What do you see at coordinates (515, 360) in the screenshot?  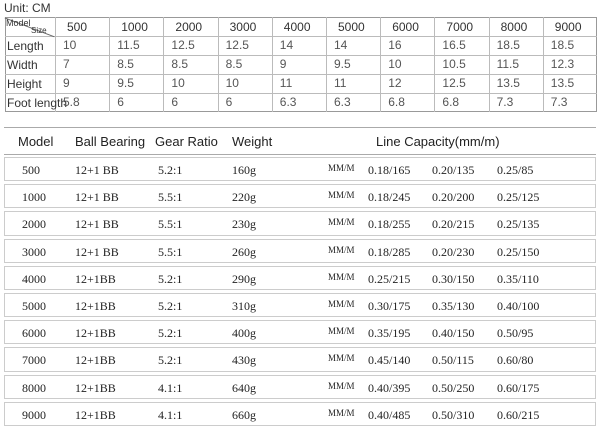 I see `specs-cell: 0.60/80` at bounding box center [515, 360].